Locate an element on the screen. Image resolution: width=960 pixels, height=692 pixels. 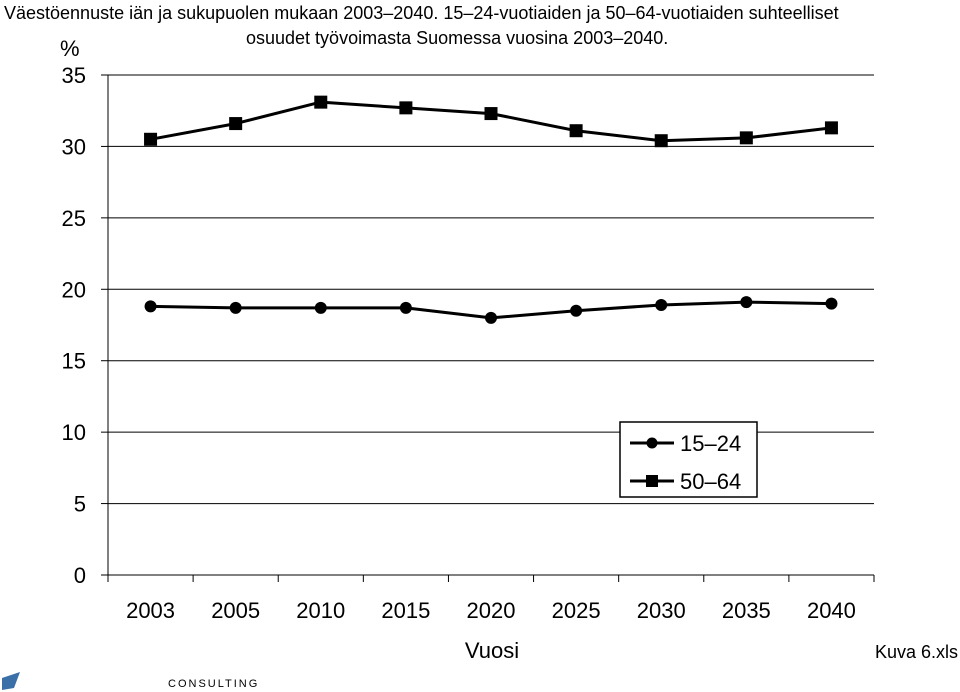
legend-box is located at coordinates (688, 459).